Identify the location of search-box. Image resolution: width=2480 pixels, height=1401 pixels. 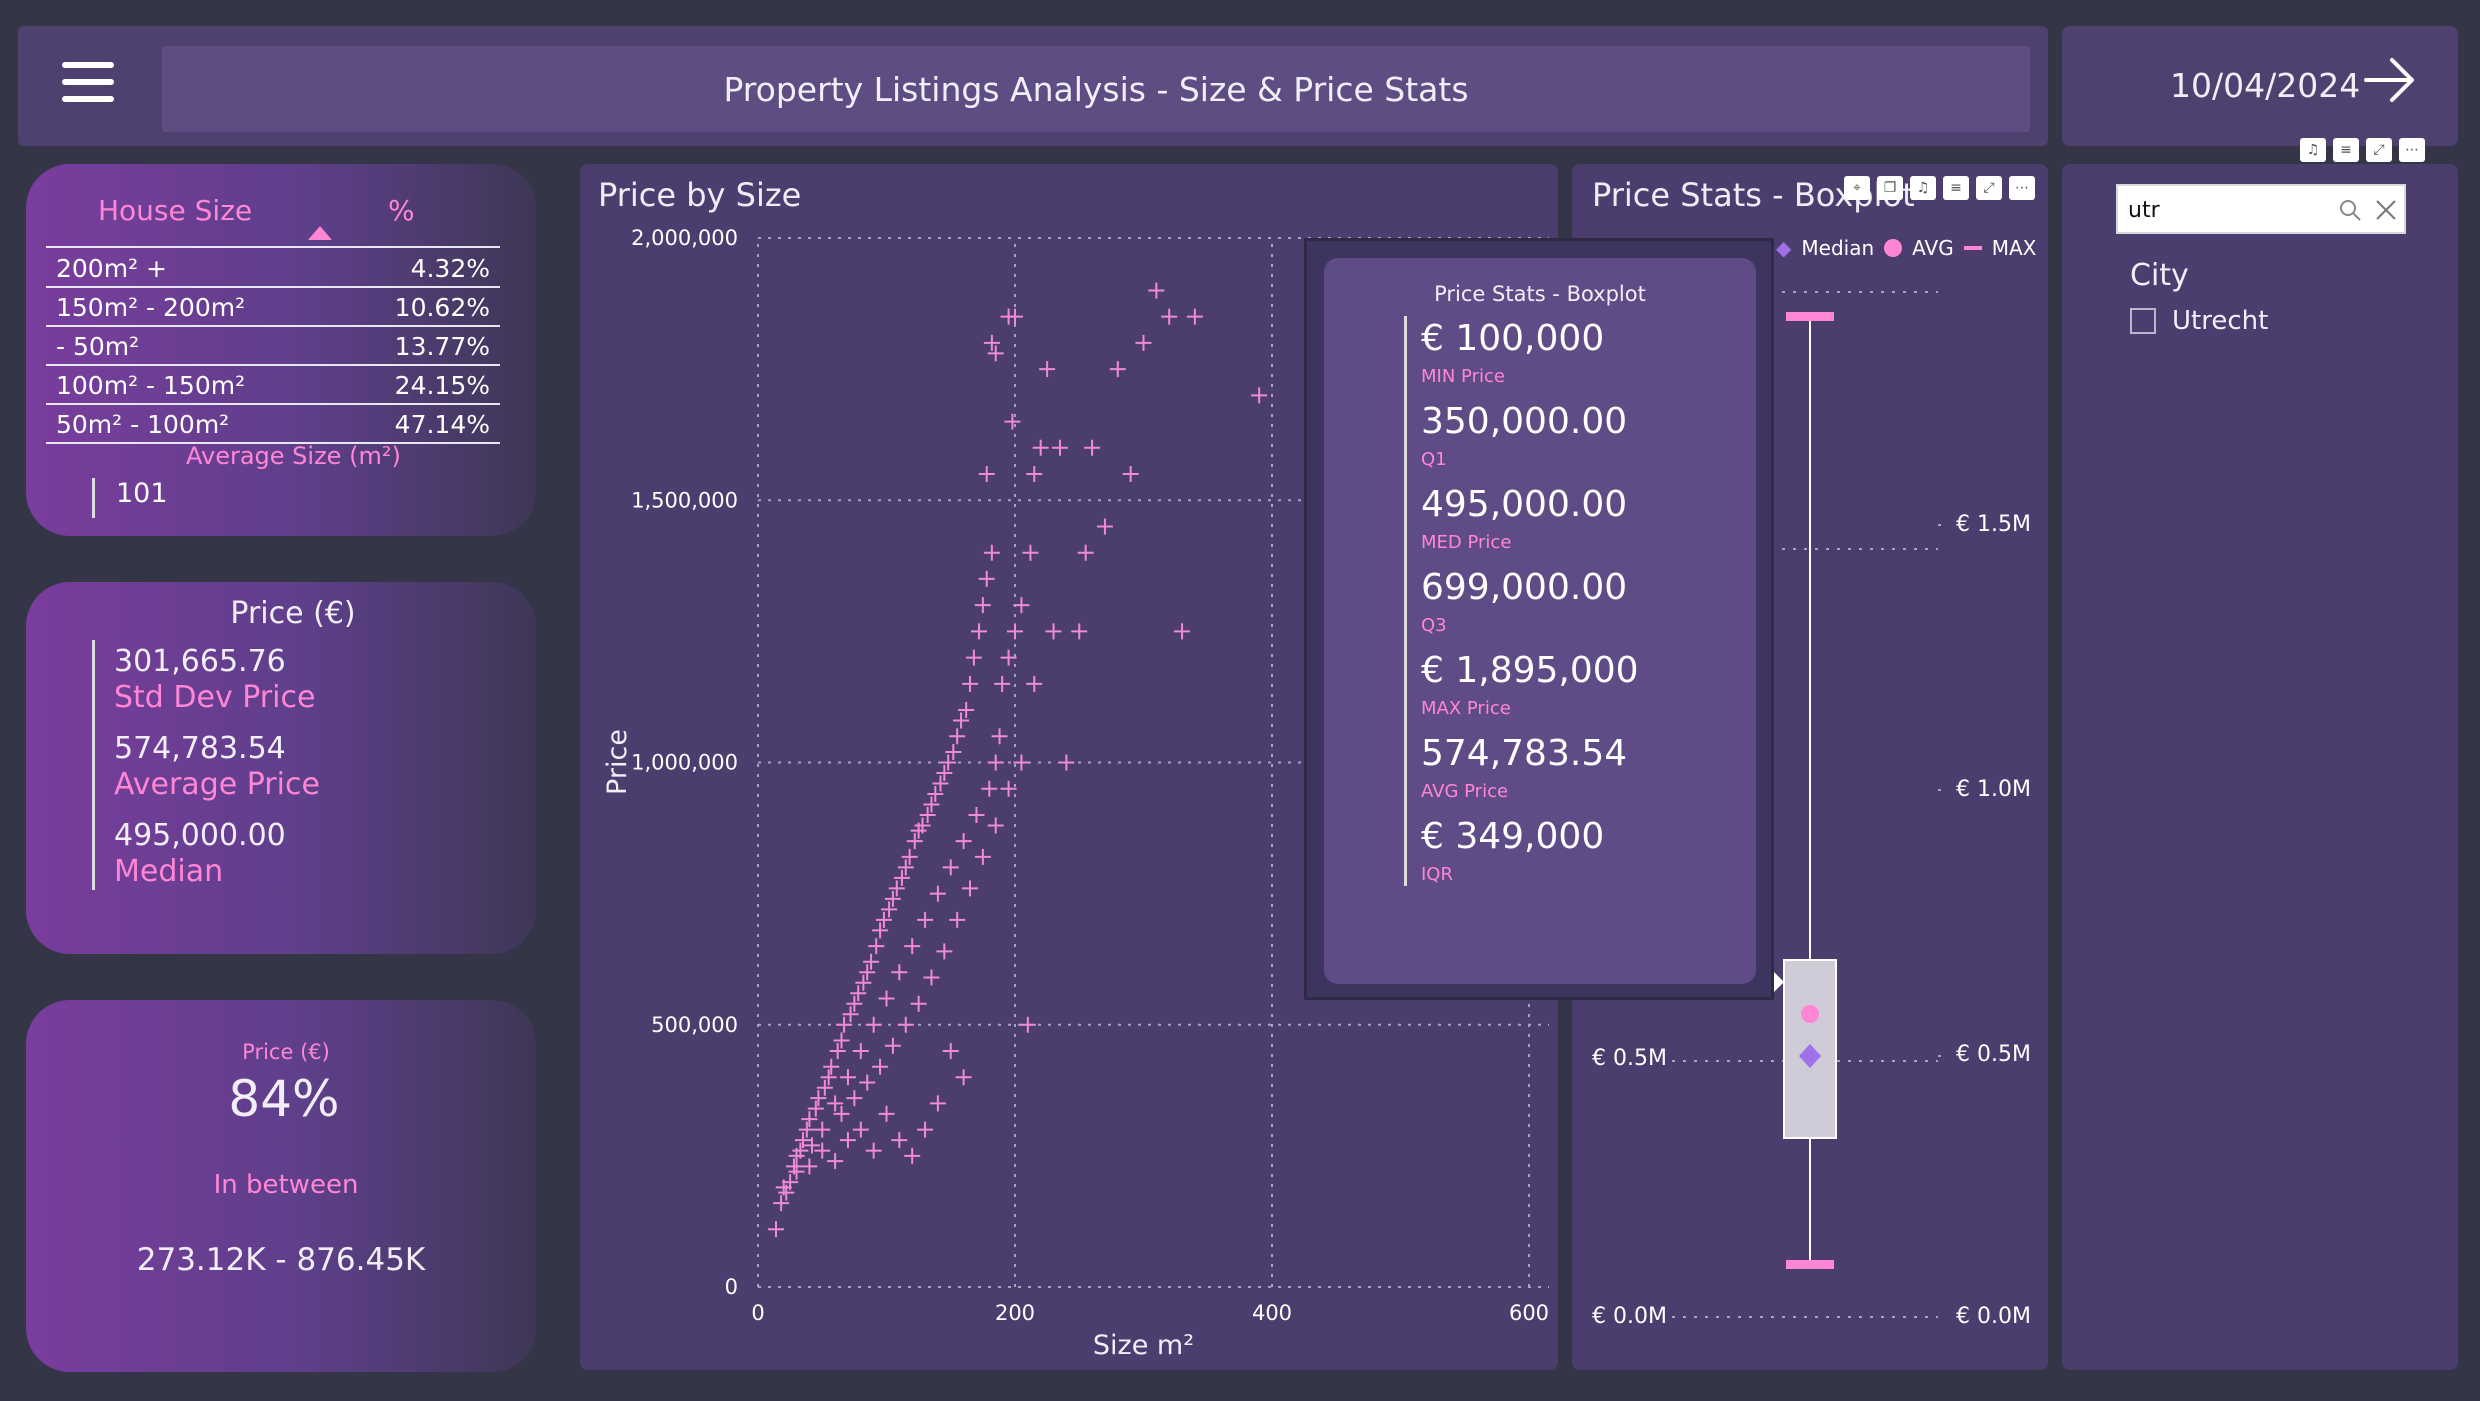
(2261, 209).